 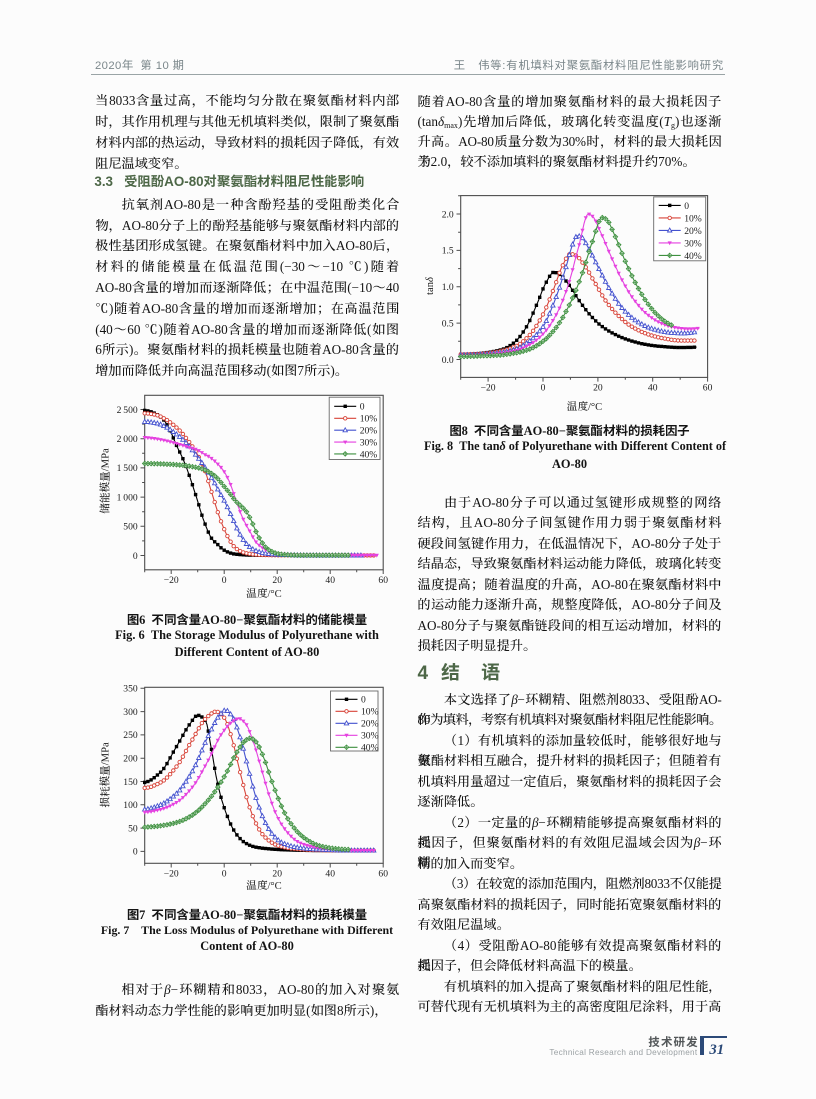 What do you see at coordinates (130, 782) in the screenshot?
I see `svg-text: 150` at bounding box center [130, 782].